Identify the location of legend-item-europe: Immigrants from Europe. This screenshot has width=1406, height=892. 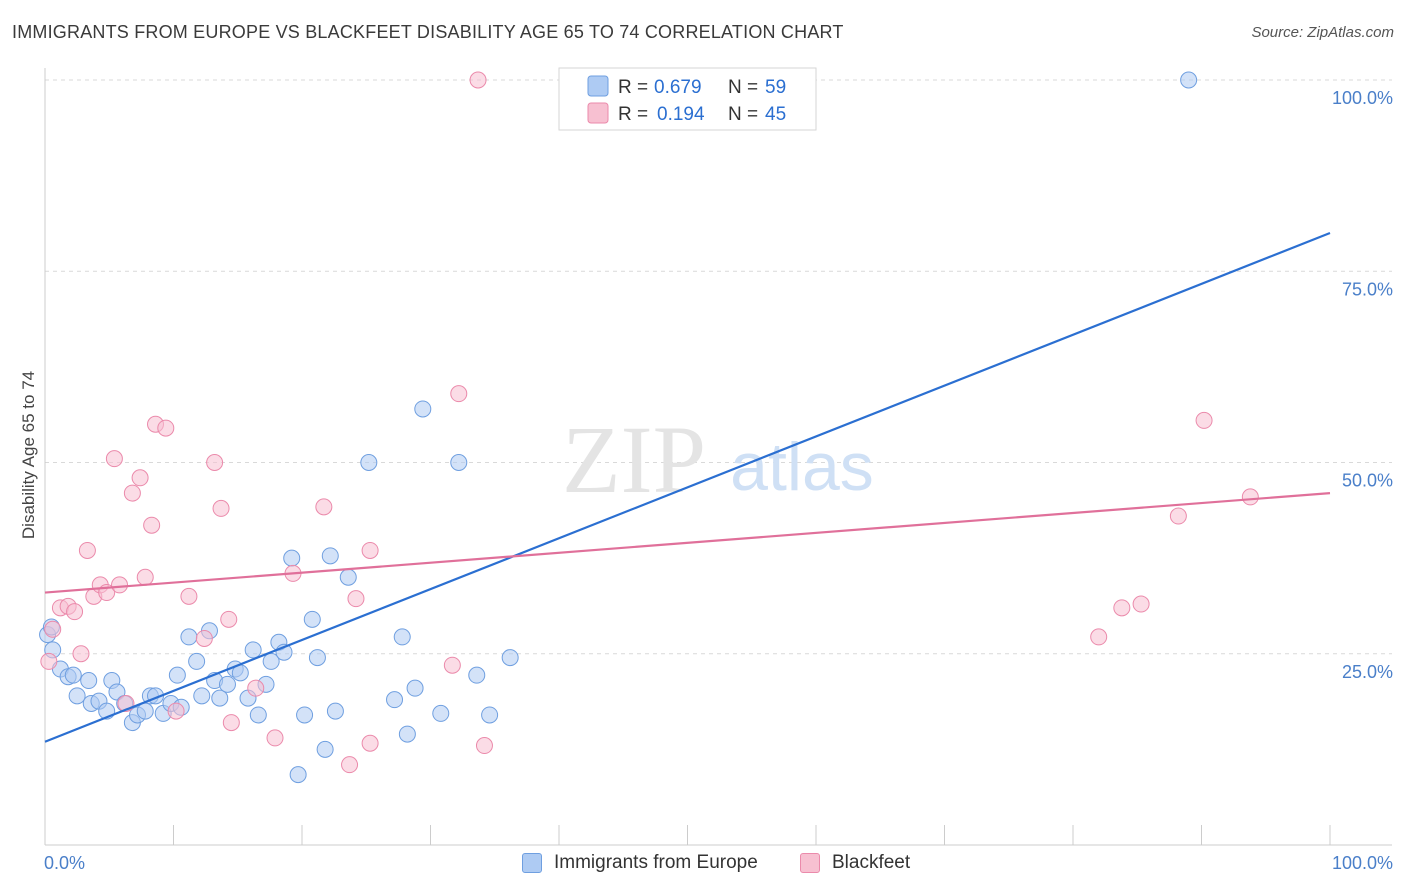
(640, 863).